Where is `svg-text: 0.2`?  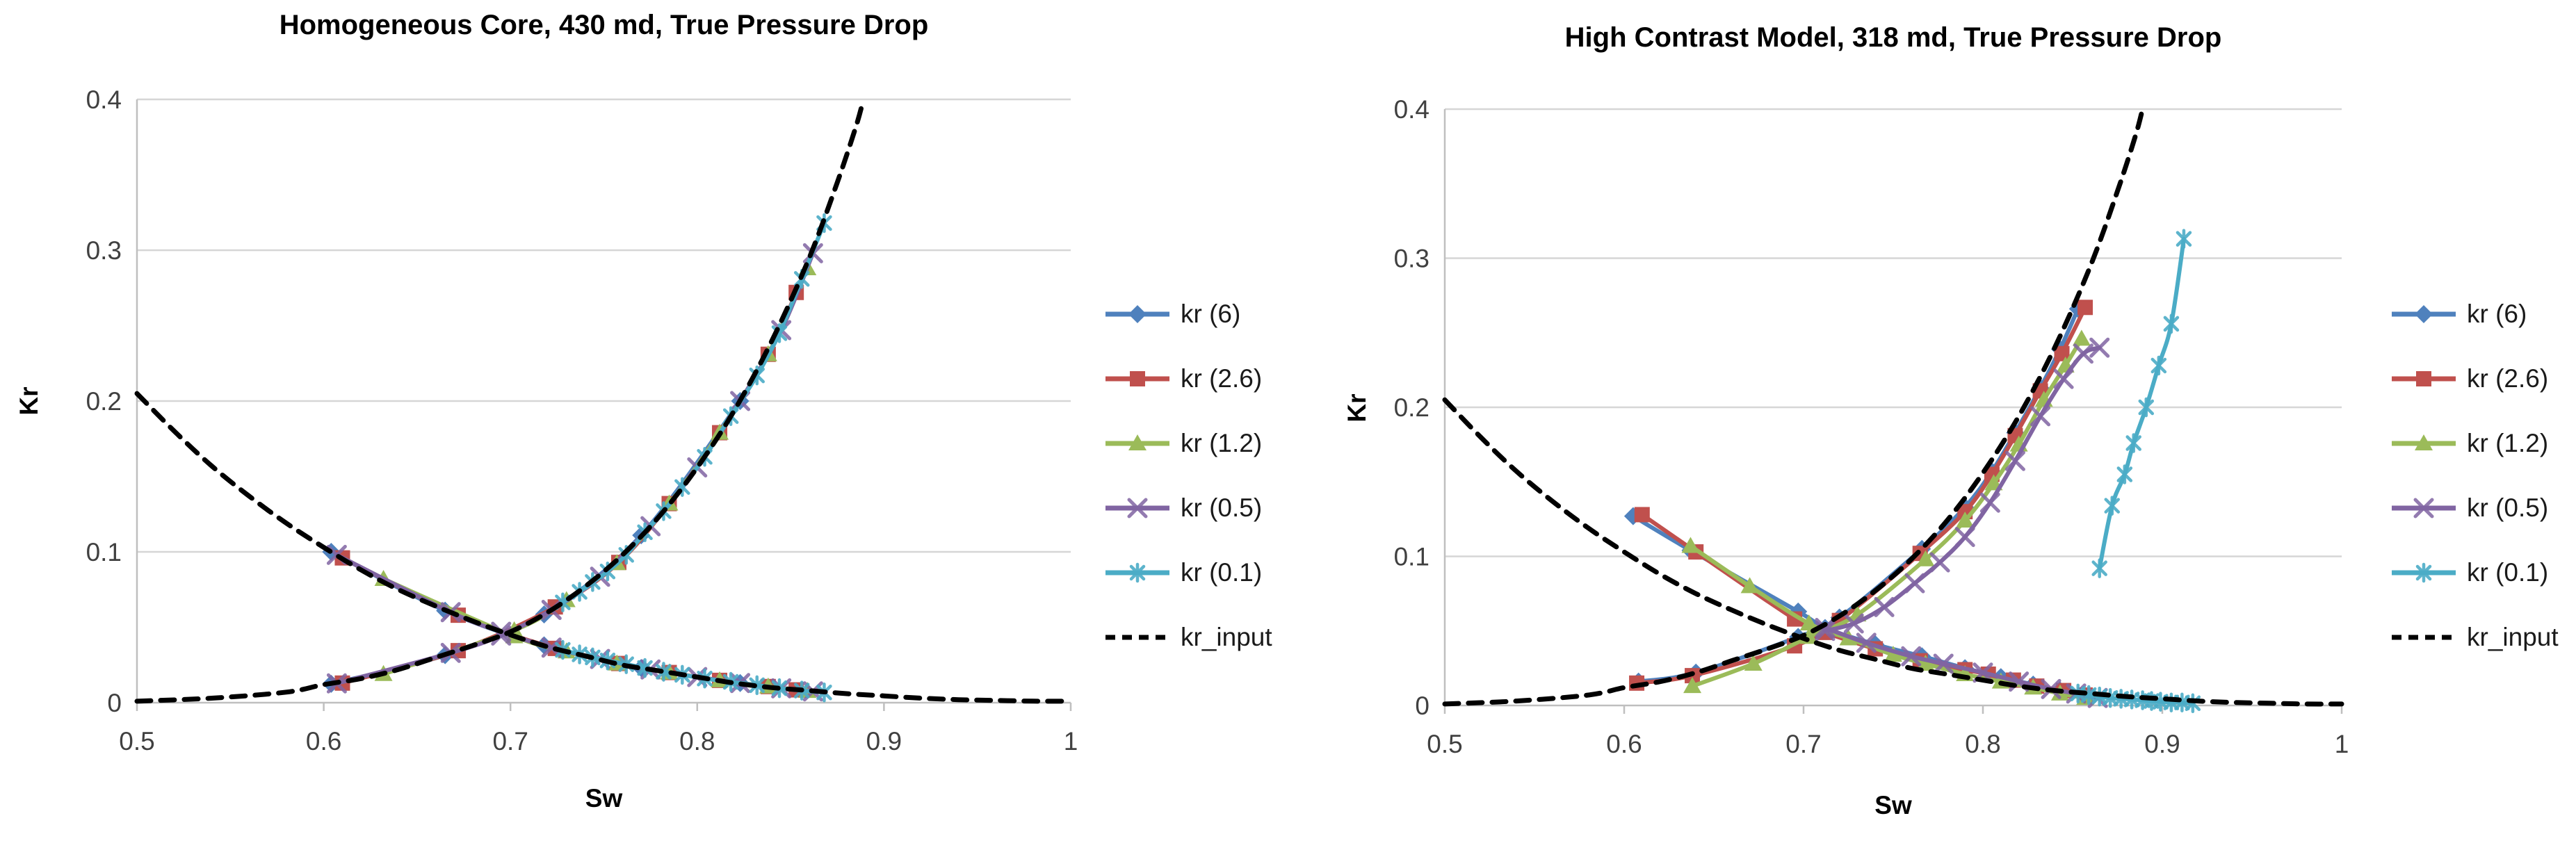
svg-text: 0.2 is located at coordinates (1411, 407).